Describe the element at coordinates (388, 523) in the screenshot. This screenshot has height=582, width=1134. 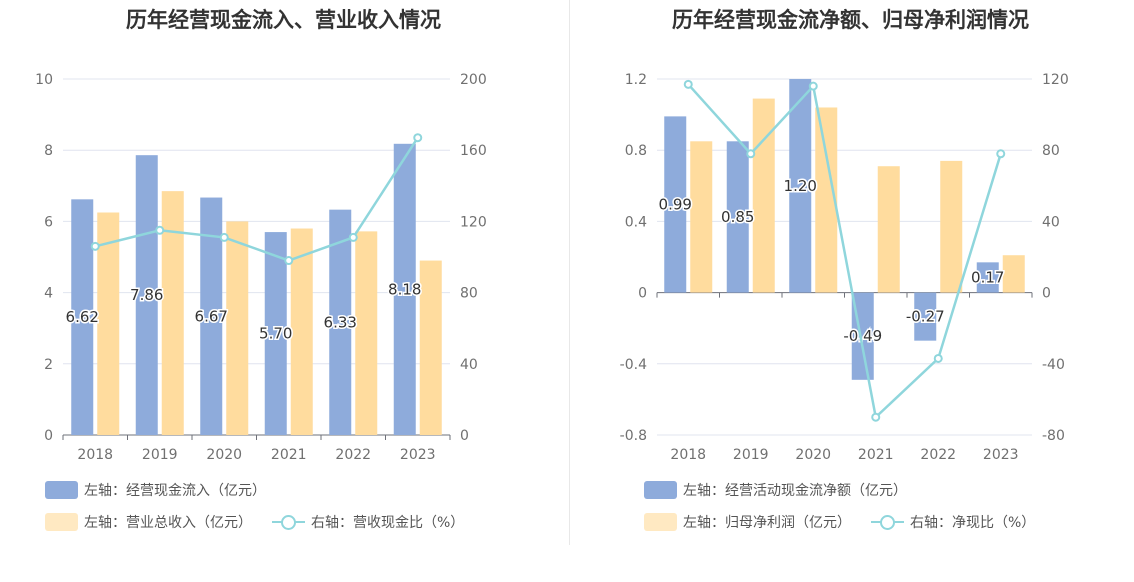
I see `legend-label: 右轴：营收现金比（%）` at that location.